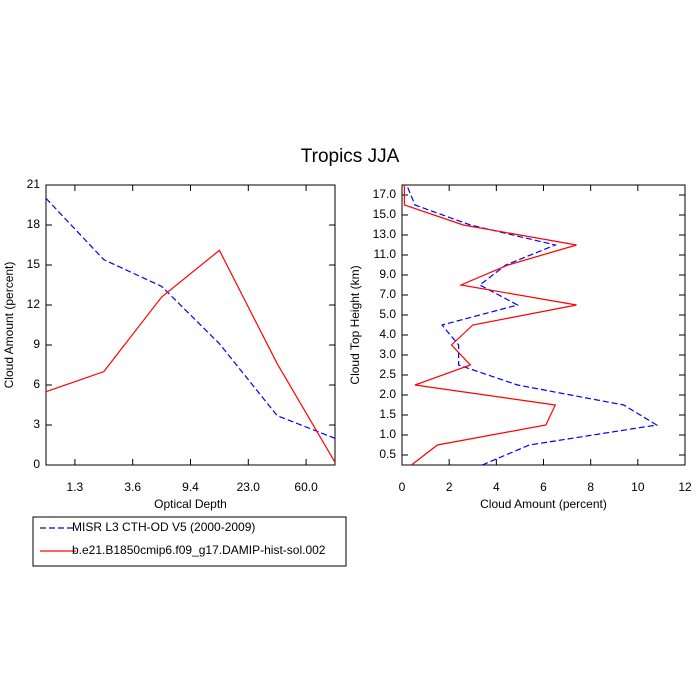 Image resolution: width=700 pixels, height=700 pixels. Describe the element at coordinates (387, 434) in the screenshot. I see `y-tick-label: 1.0` at that location.